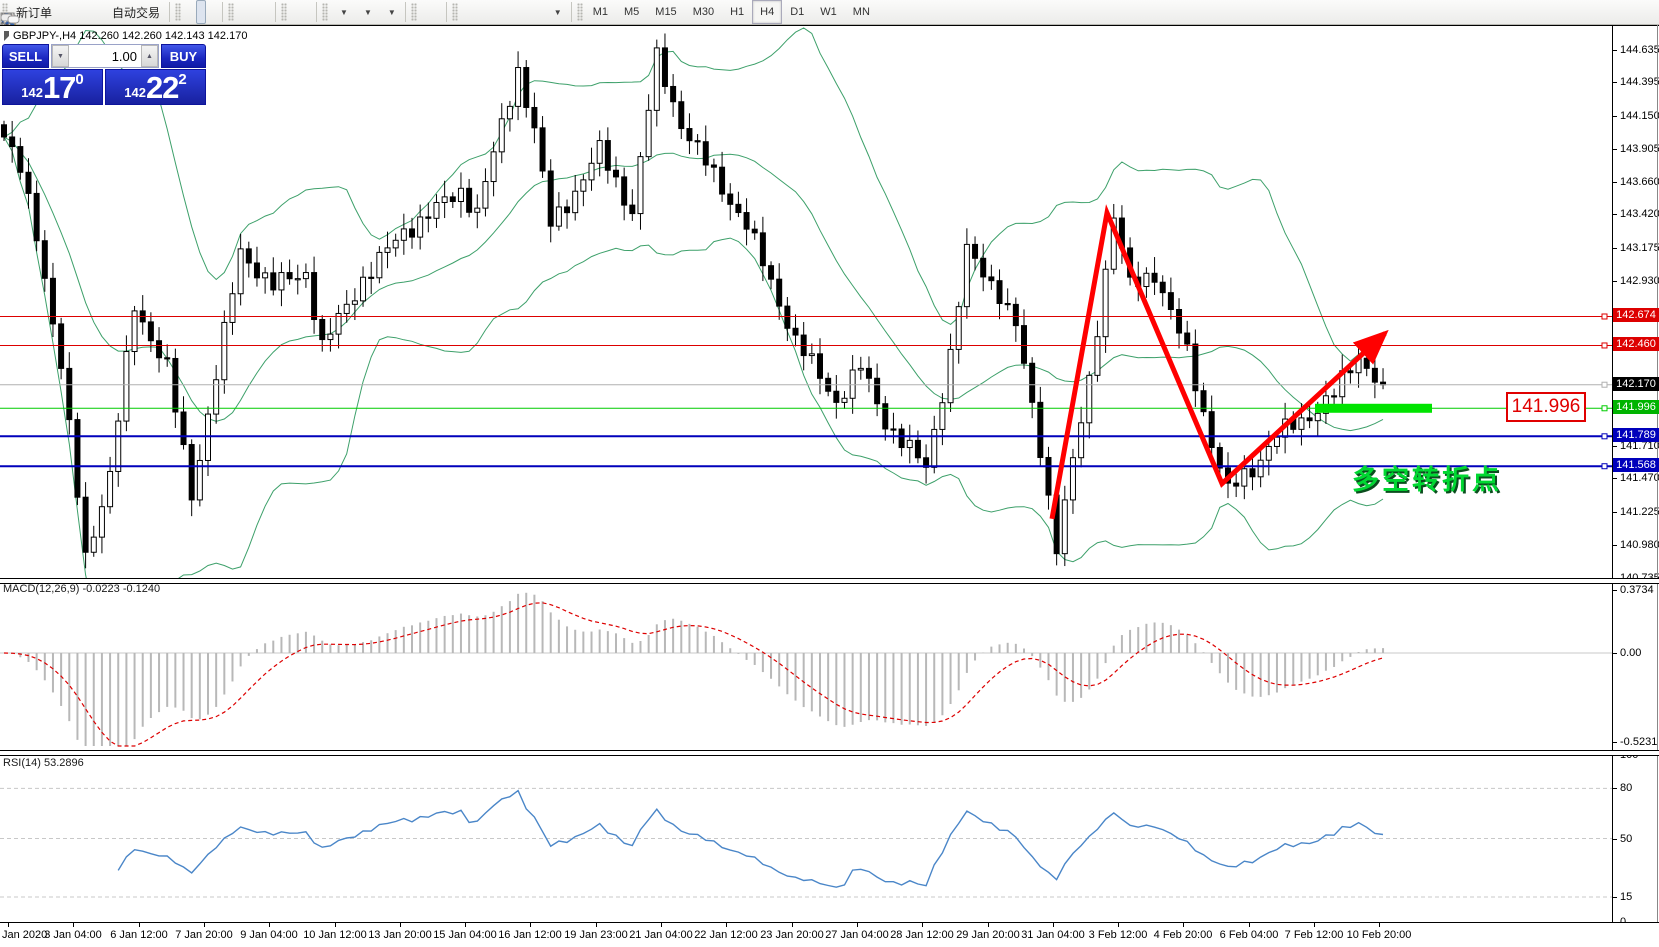  What do you see at coordinates (1053, 935) in the screenshot?
I see `date-label: 31 Jan 04:00` at bounding box center [1053, 935].